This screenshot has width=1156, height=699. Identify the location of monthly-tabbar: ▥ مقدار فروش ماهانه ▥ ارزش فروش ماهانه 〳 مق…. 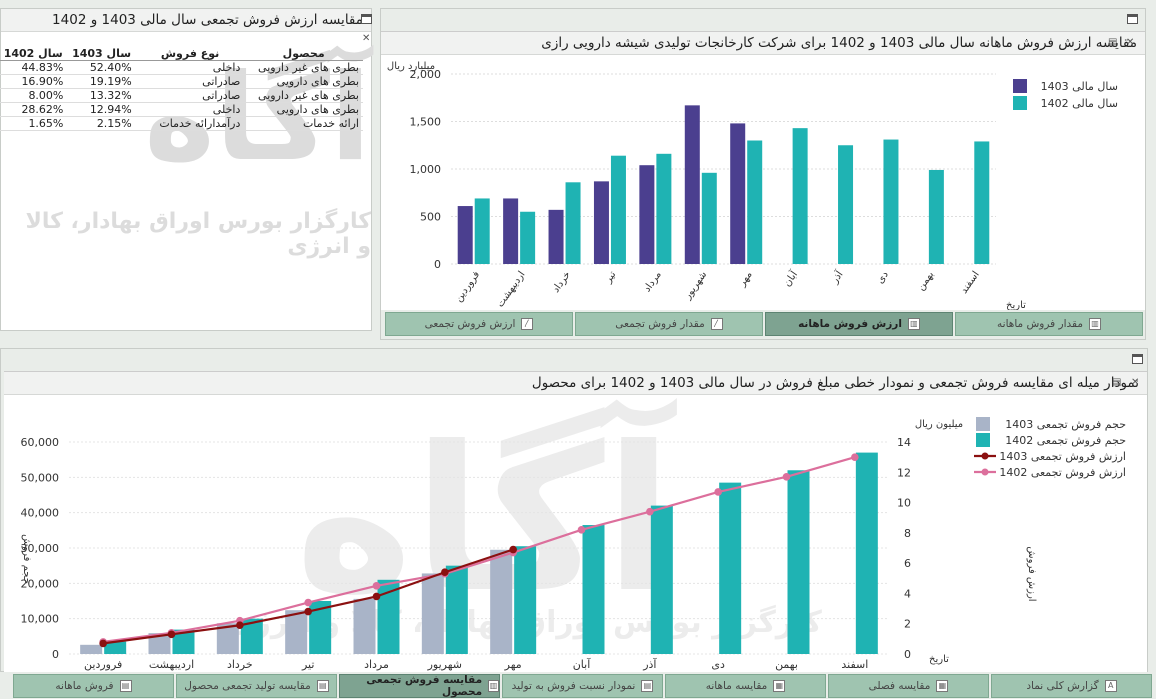
(762, 324).